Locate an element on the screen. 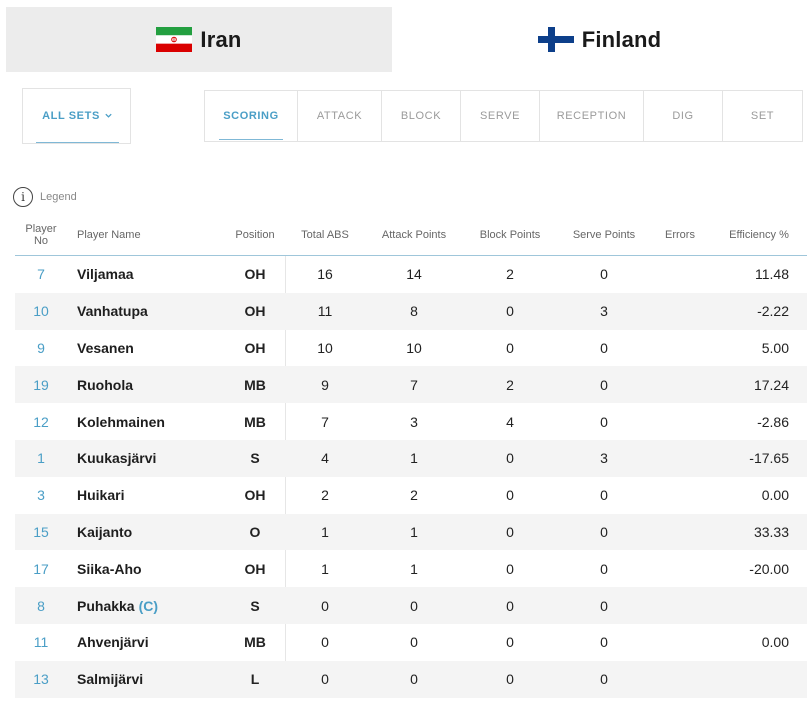 The width and height of the screenshot is (807, 707). table-row: 8 Puhakka (C) S 0 0 0 0 is located at coordinates (411, 605).